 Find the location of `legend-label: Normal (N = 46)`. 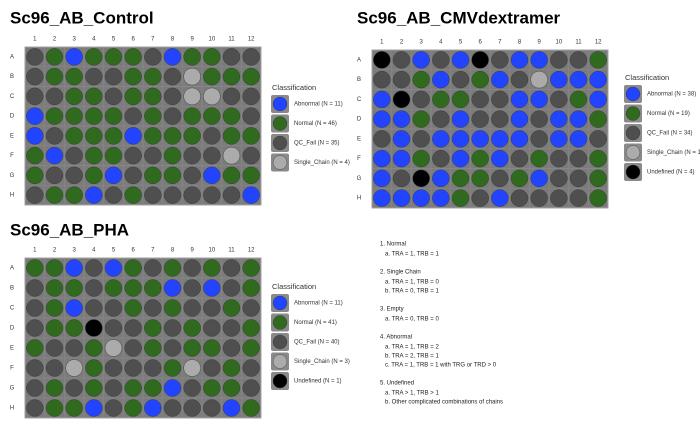

legend-label: Normal (N = 46) is located at coordinates (315, 124).